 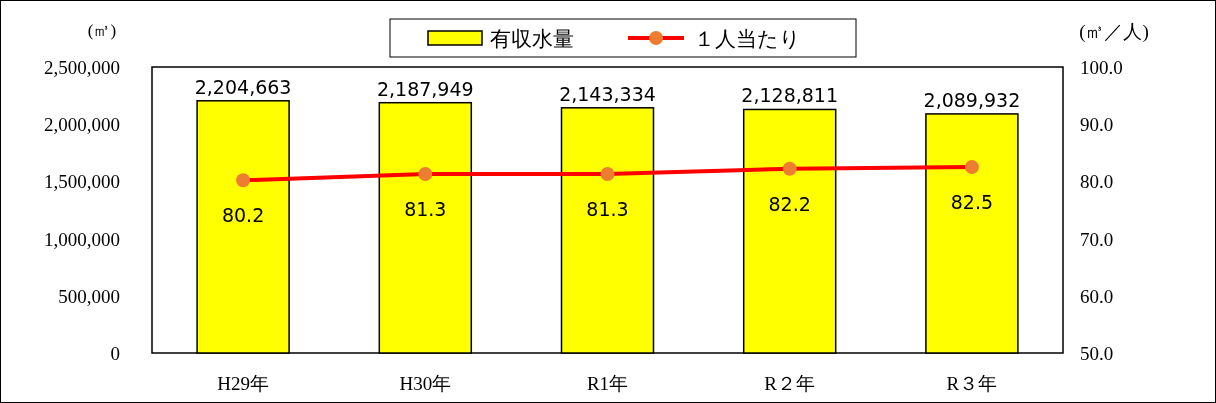 I want to click on y-tick-label: 2,500,000, so click(x=82, y=67).